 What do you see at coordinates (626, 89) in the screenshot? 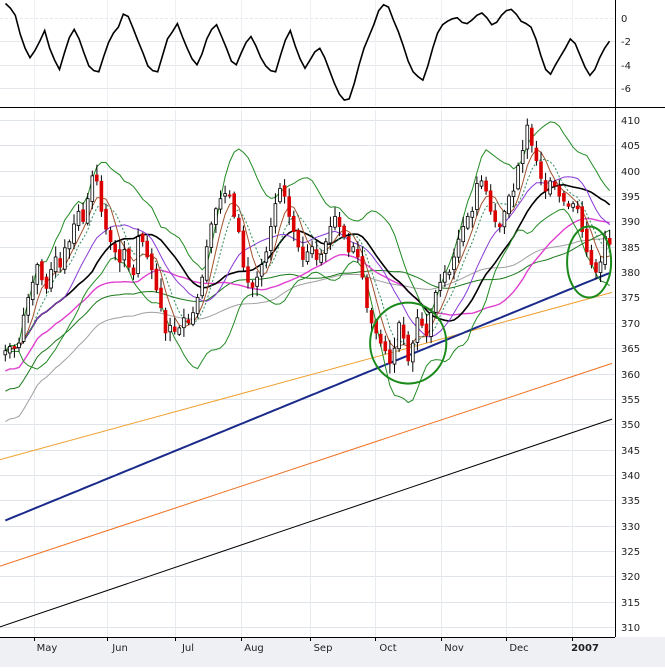
I see `indicator-tick-label: -6` at bounding box center [626, 89].